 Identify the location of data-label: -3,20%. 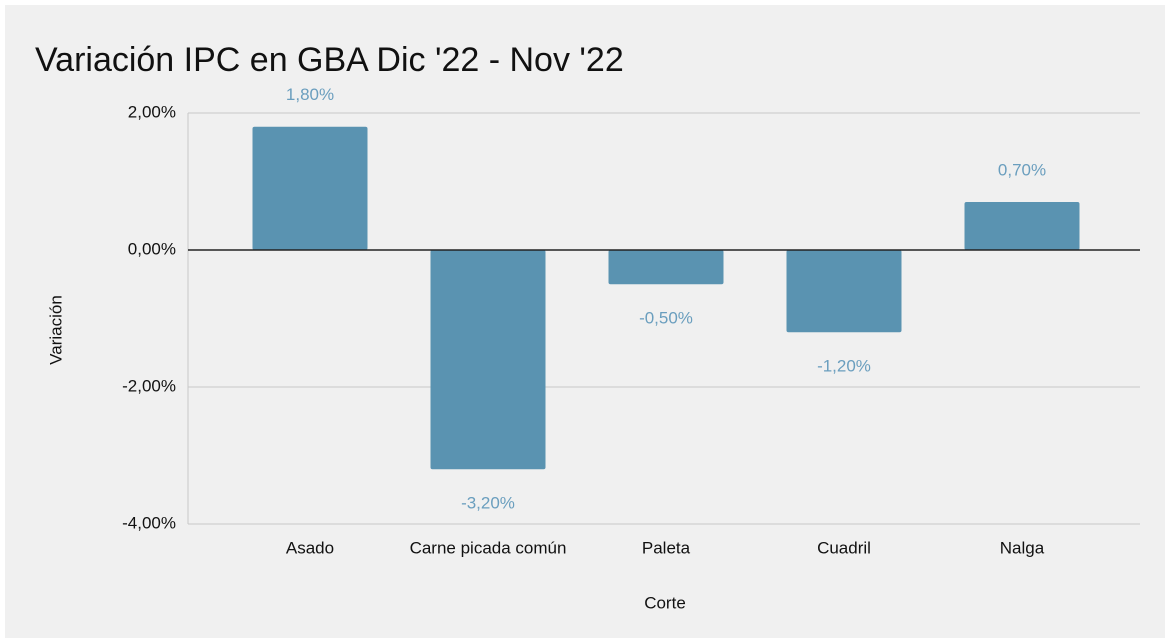
(488, 503).